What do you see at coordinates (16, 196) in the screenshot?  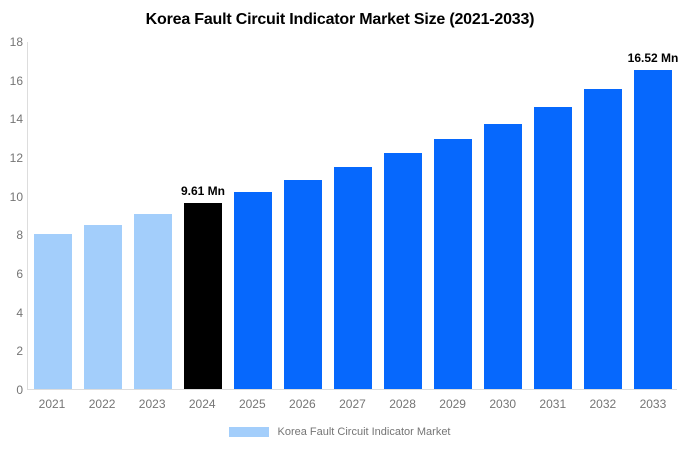 I see `y-tick-label: 10` at bounding box center [16, 196].